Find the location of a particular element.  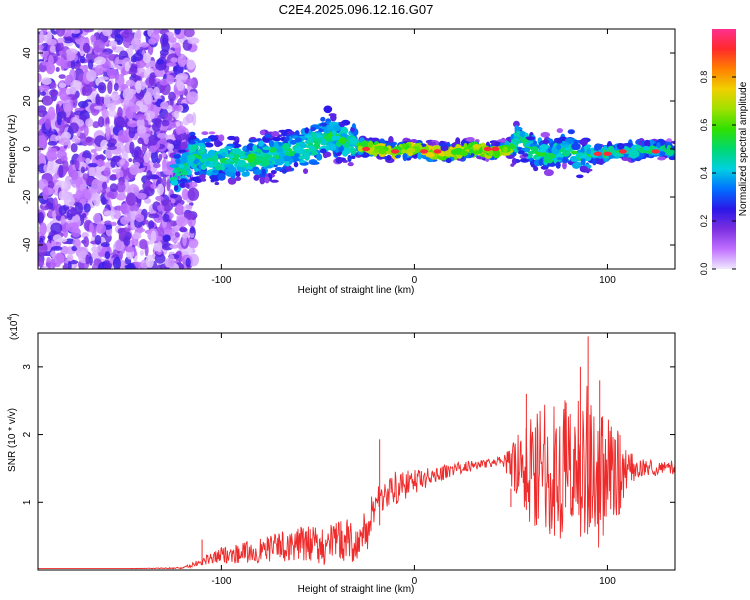

spectrogram-x-tick-label: 100 is located at coordinates (607, 280).